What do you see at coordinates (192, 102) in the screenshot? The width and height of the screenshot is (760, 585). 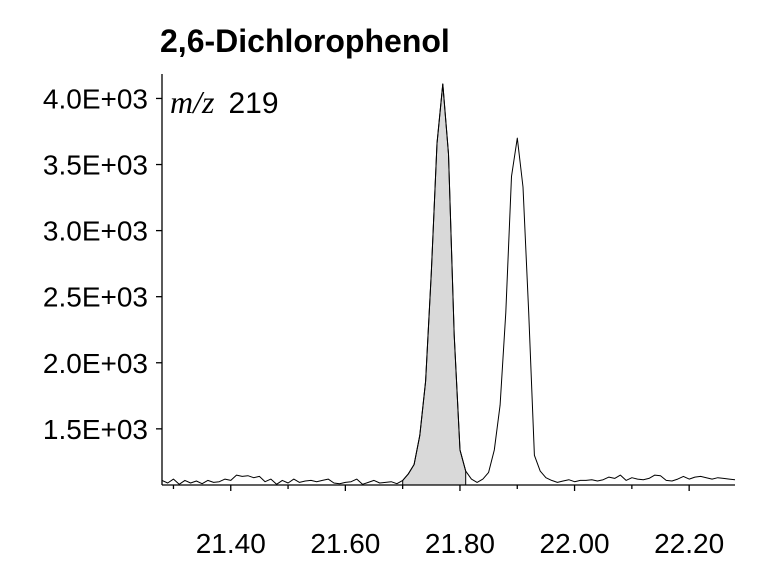 I see `mz-annotation-italic: m/z` at bounding box center [192, 102].